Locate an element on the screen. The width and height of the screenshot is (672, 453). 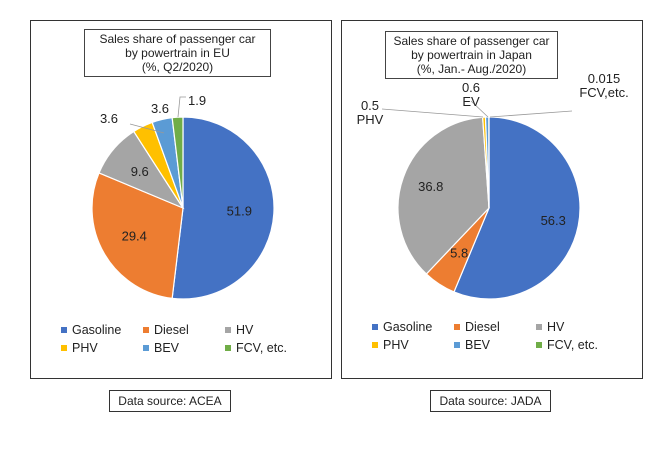
data-source-japan: Data source: JADA is located at coordinates (490, 401).